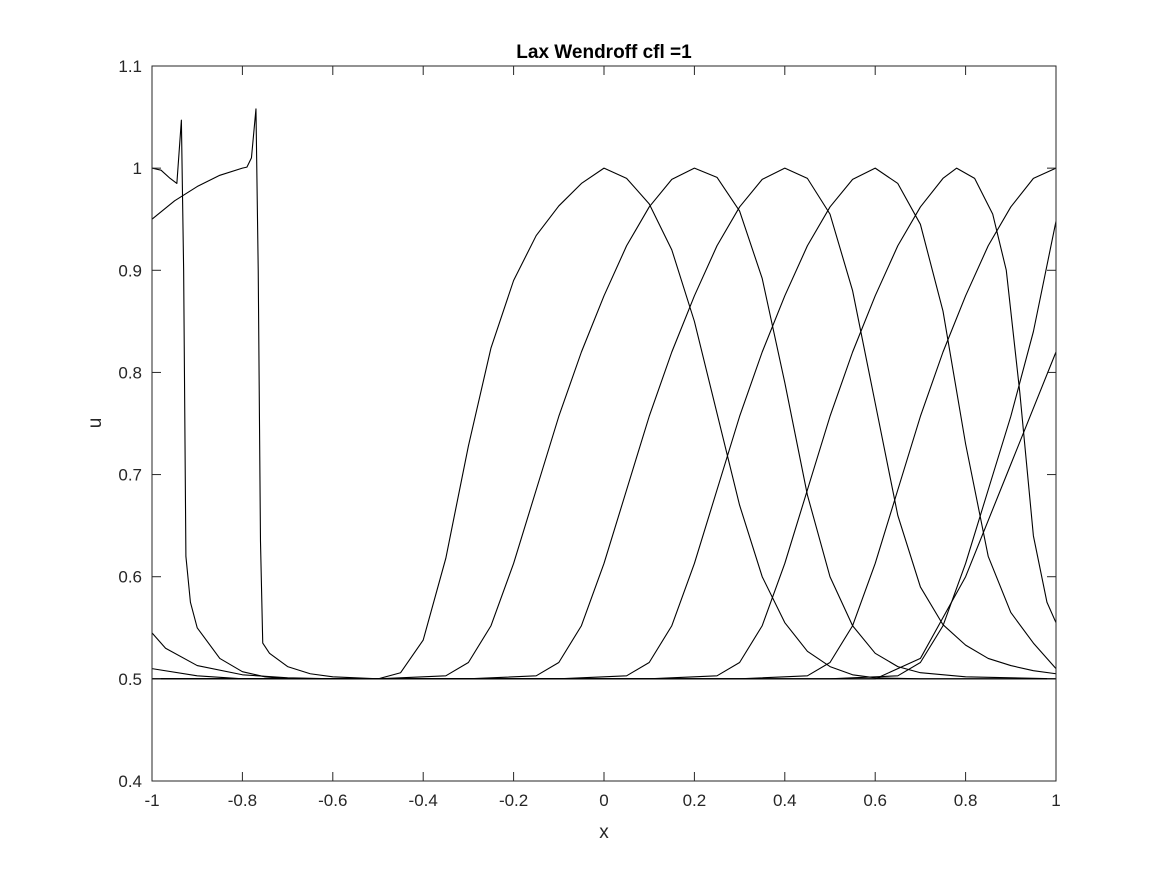  Describe the element at coordinates (130, 372) in the screenshot. I see `y-tick-label: 0.8` at that location.